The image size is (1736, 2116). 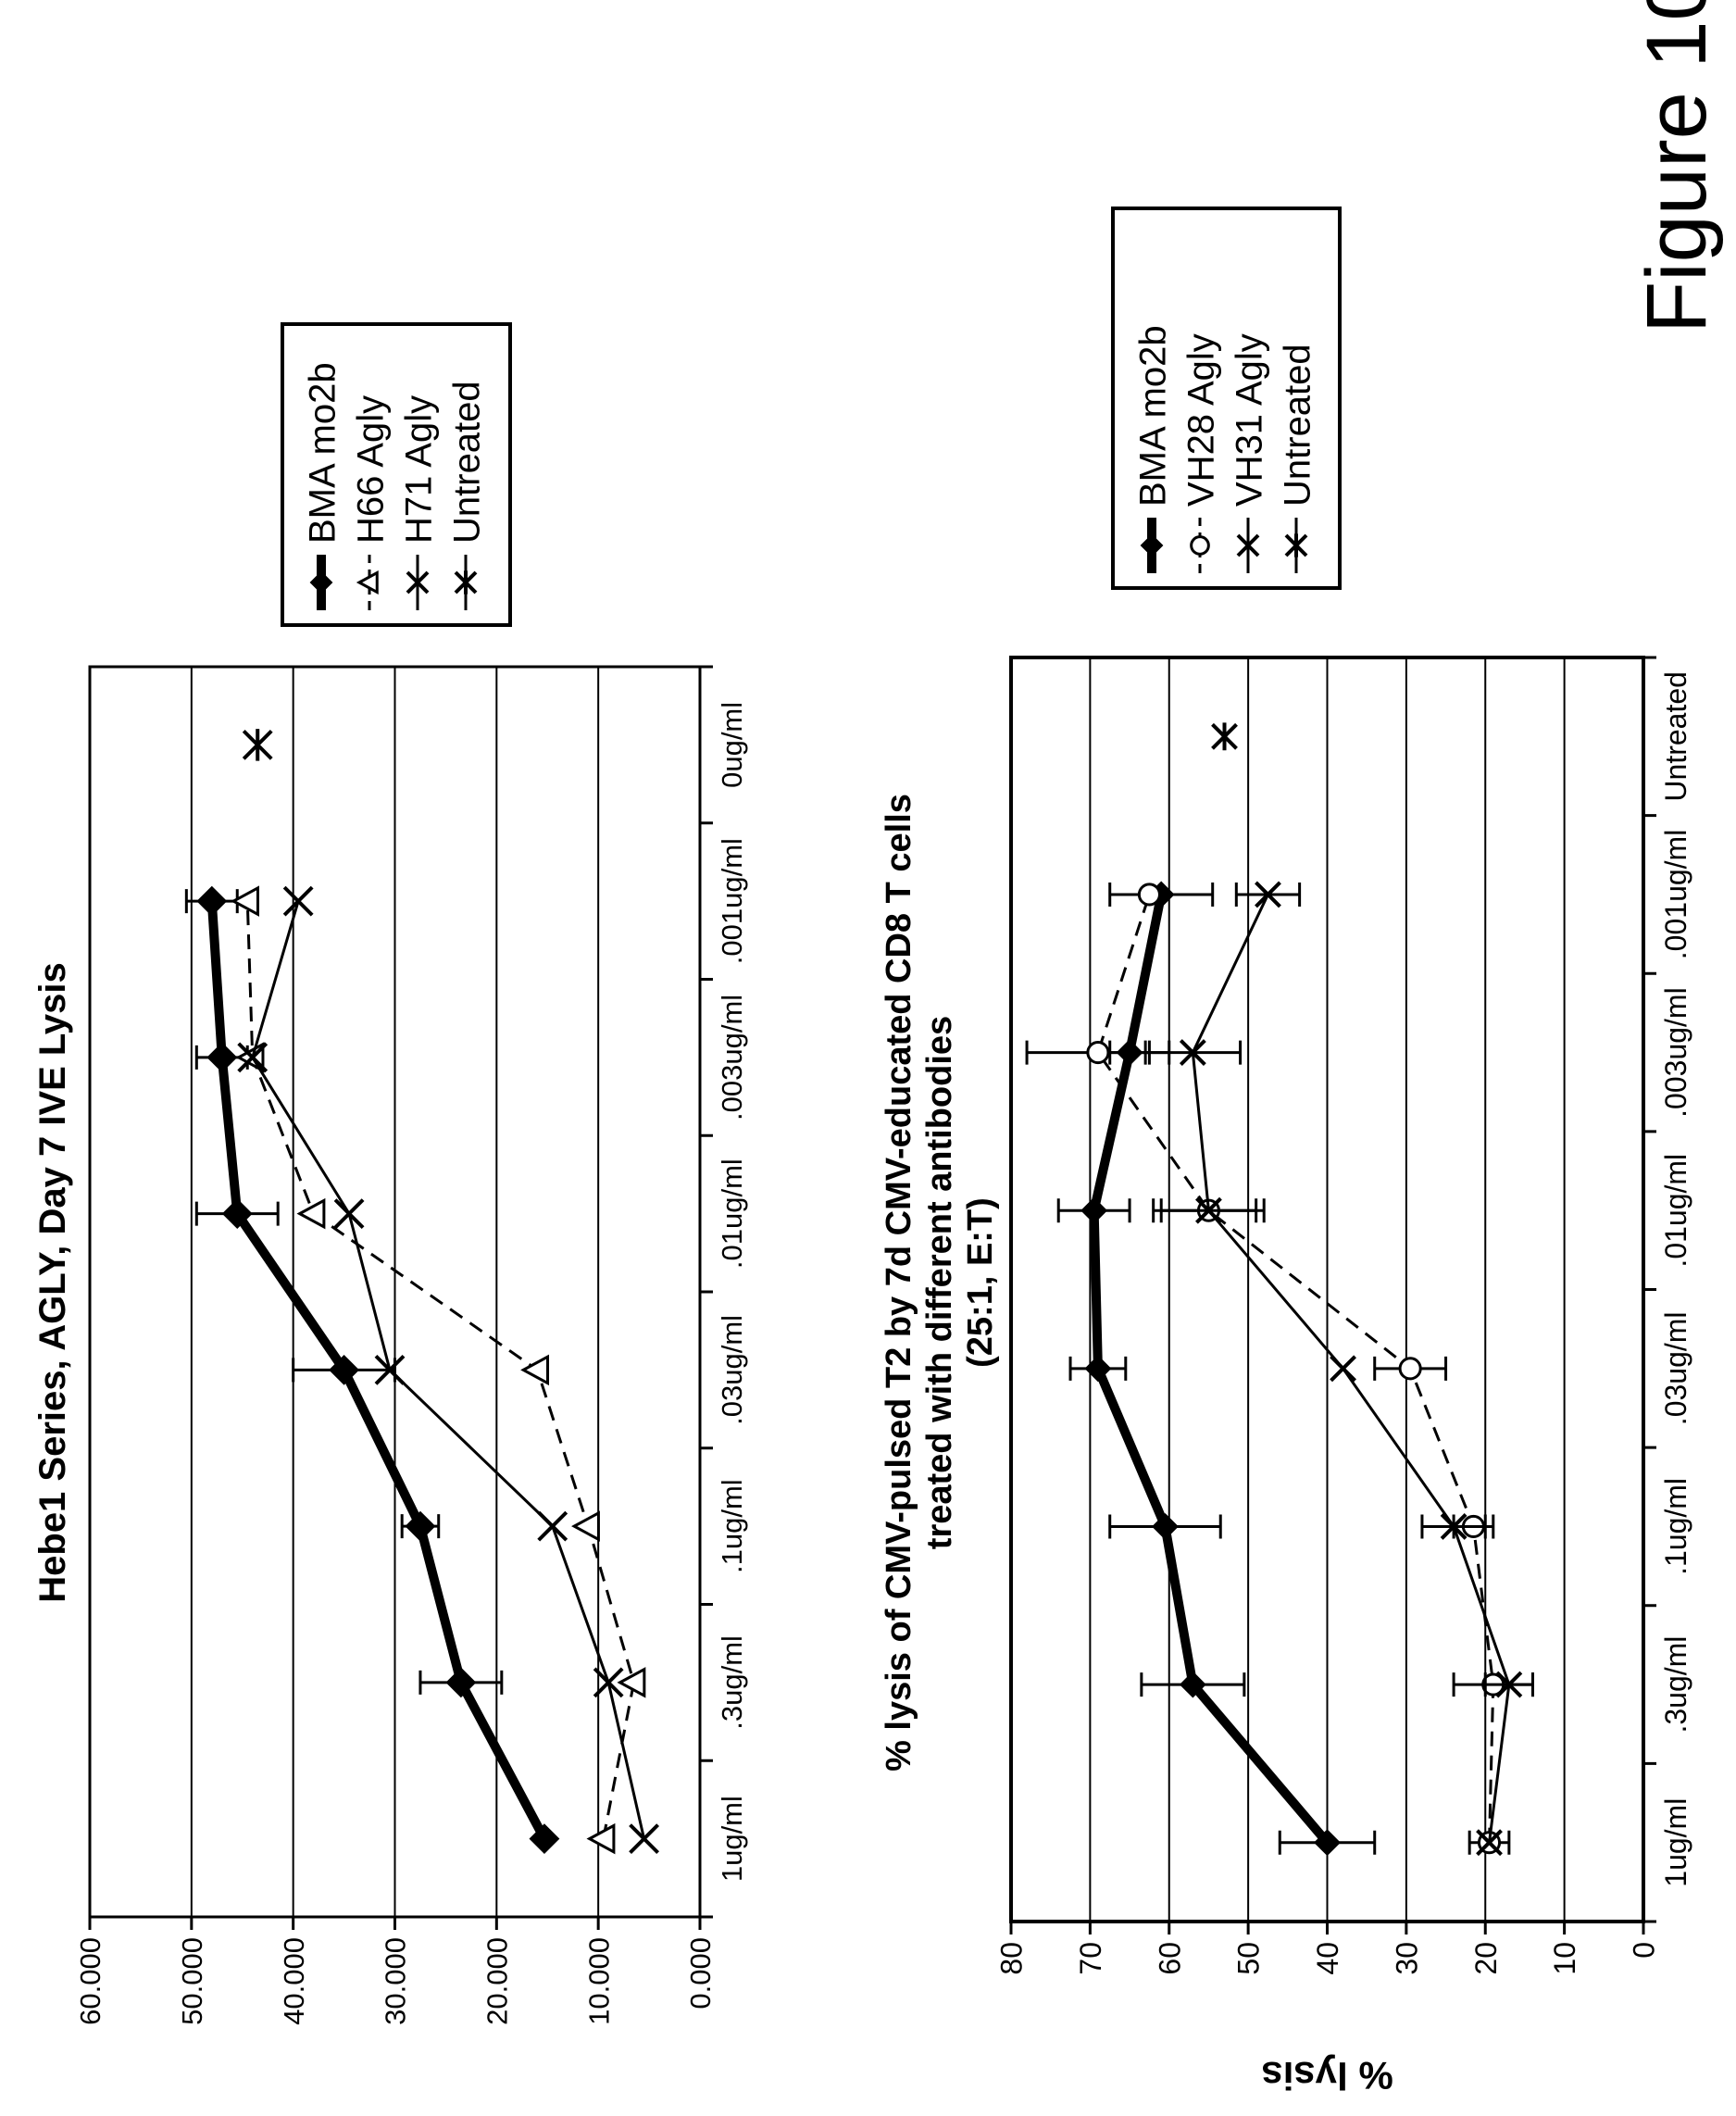 What do you see at coordinates (732, 1839) in the screenshot?
I see `c0-x-tick-label-1ug-ml: 1ug/ml` at bounding box center [732, 1839].